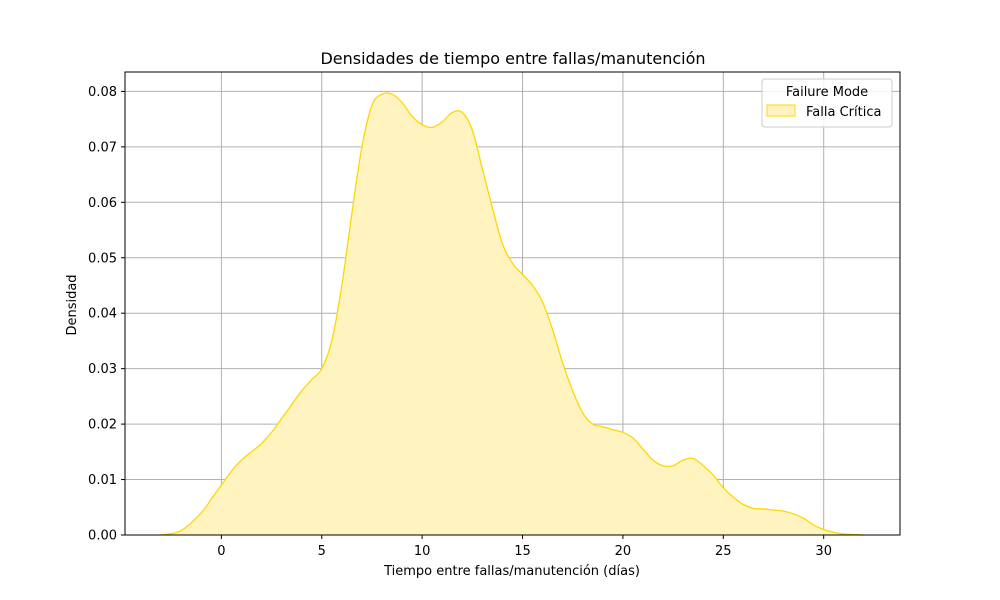 Image resolution: width=1000 pixels, height=600 pixels. Describe the element at coordinates (102, 147) in the screenshot. I see `y-tick-label: 0.07` at that location.